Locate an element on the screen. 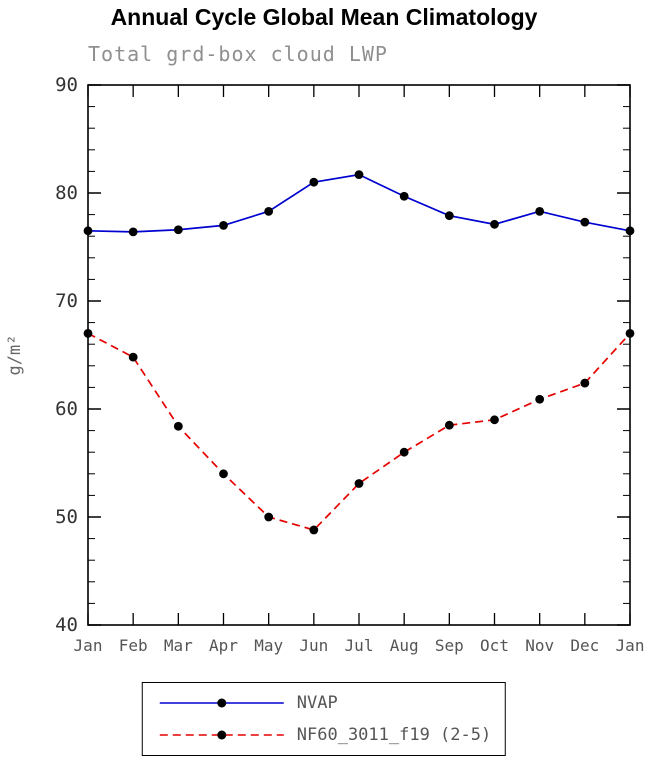 This screenshot has width=648, height=765. svg-text: Apr is located at coordinates (223, 645).